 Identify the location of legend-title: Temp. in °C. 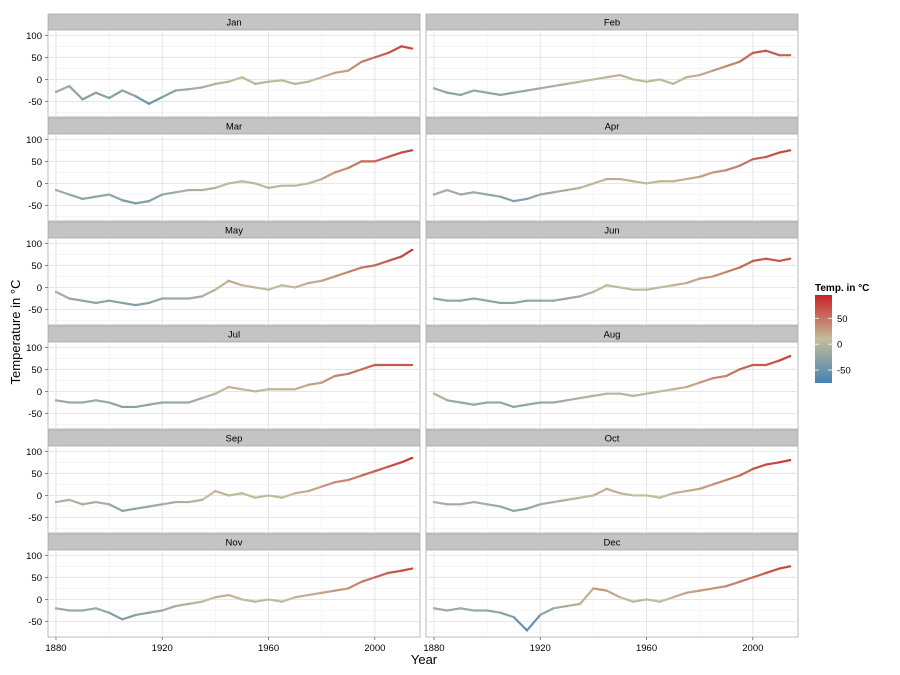
(842, 288).